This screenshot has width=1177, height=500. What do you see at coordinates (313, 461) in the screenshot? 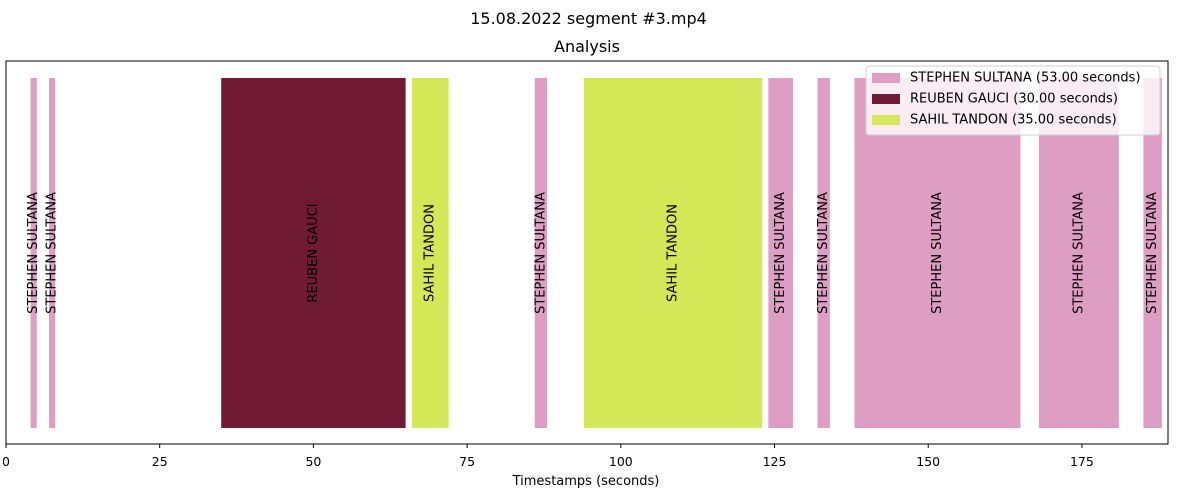
I see `x-tick-label: 50` at bounding box center [313, 461].